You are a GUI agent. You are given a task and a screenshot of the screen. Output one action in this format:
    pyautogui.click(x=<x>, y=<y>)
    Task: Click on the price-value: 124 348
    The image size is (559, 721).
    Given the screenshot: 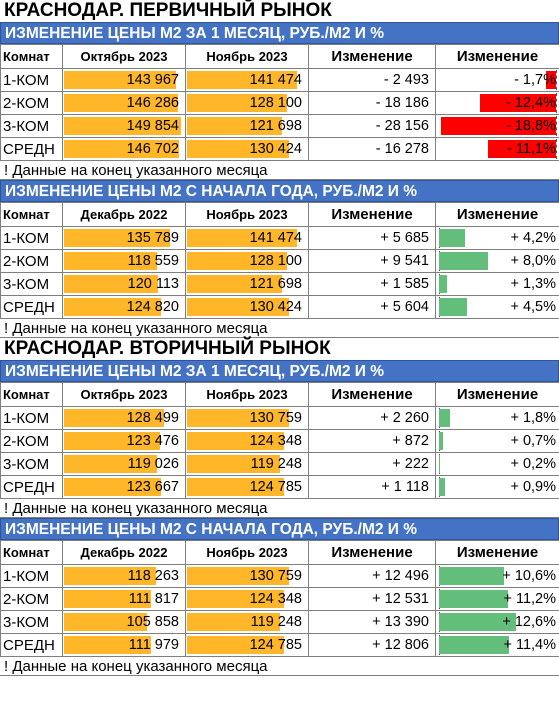 What is the action you would take?
    pyautogui.click(x=275, y=599)
    